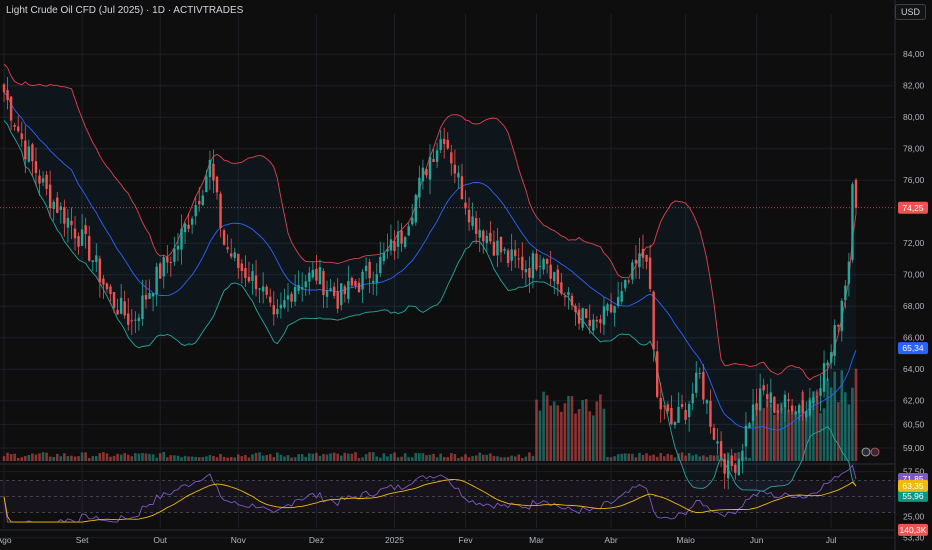  I want to click on value-badge: 74,25, so click(913, 207).